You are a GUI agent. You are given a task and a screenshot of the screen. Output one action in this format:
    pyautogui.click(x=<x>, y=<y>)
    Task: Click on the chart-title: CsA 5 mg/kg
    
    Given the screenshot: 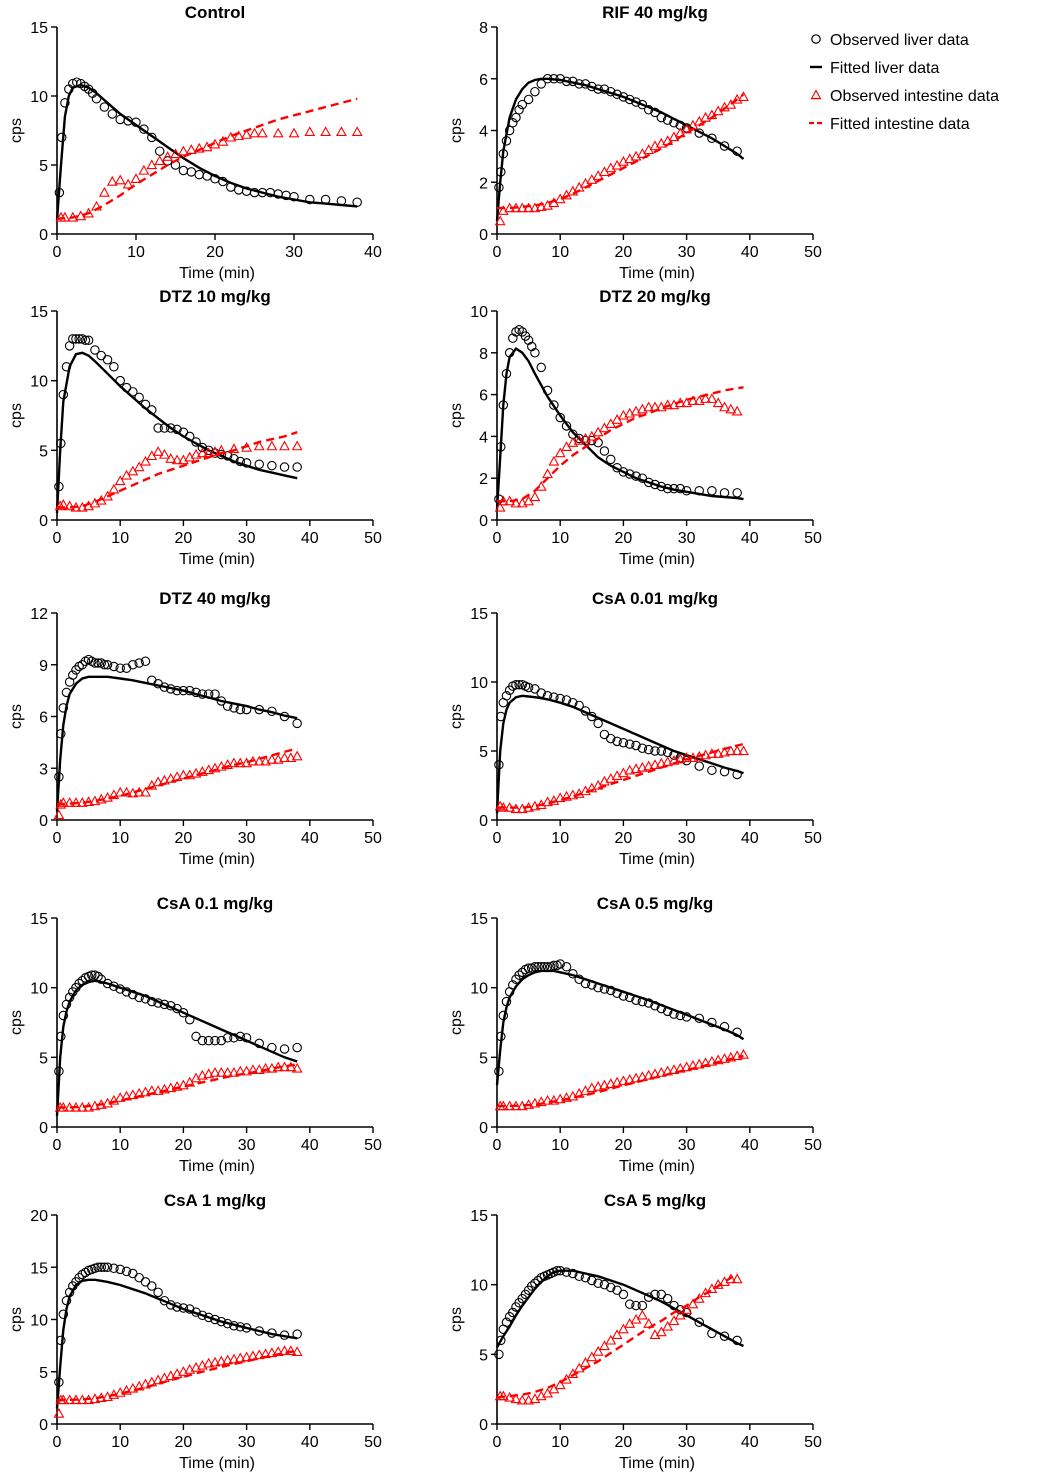 What is the action you would take?
    pyautogui.click(x=655, y=1200)
    